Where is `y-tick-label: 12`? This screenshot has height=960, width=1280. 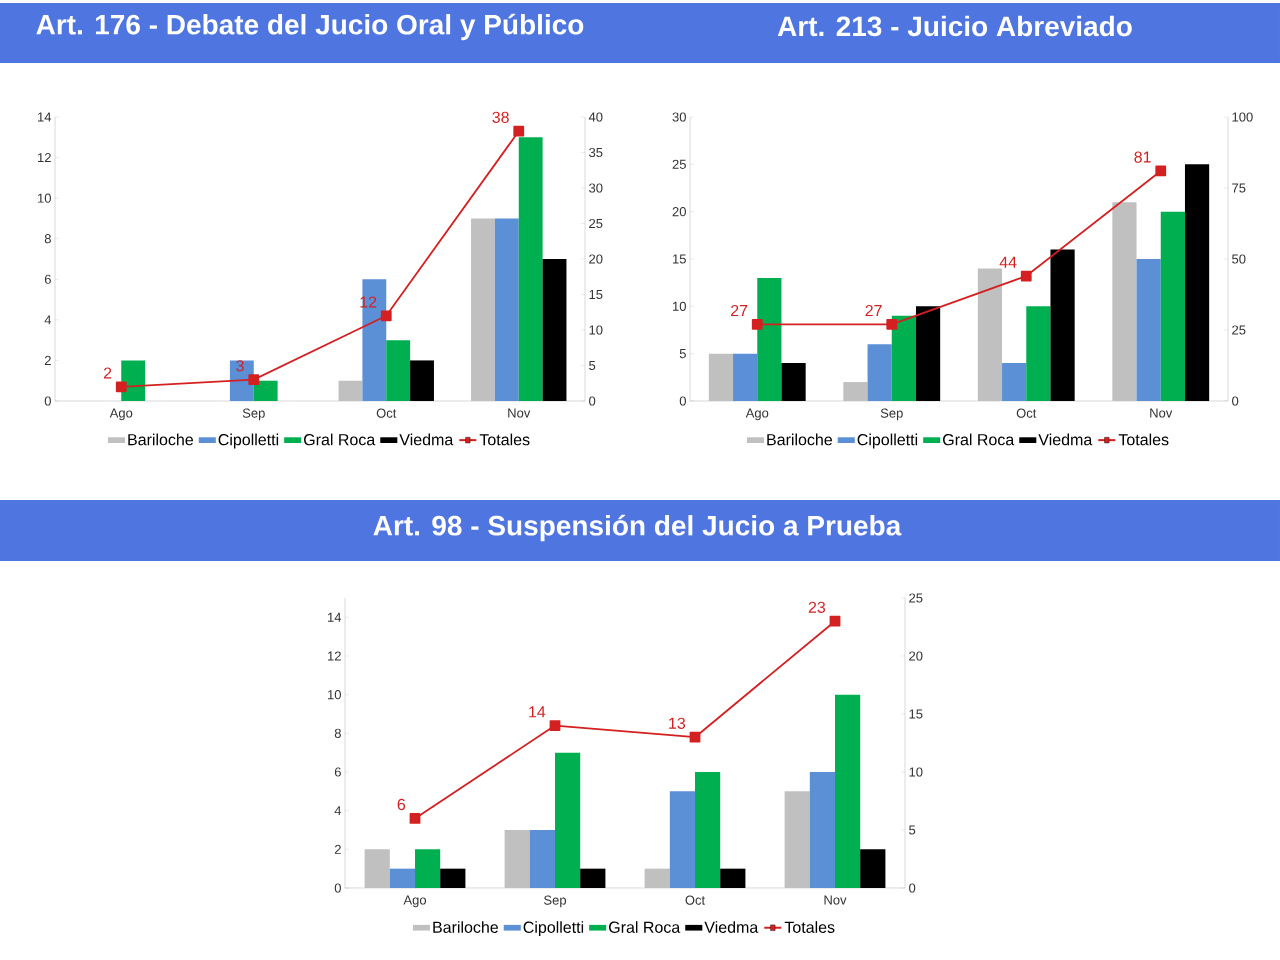 y-tick-label: 12 is located at coordinates (334, 656).